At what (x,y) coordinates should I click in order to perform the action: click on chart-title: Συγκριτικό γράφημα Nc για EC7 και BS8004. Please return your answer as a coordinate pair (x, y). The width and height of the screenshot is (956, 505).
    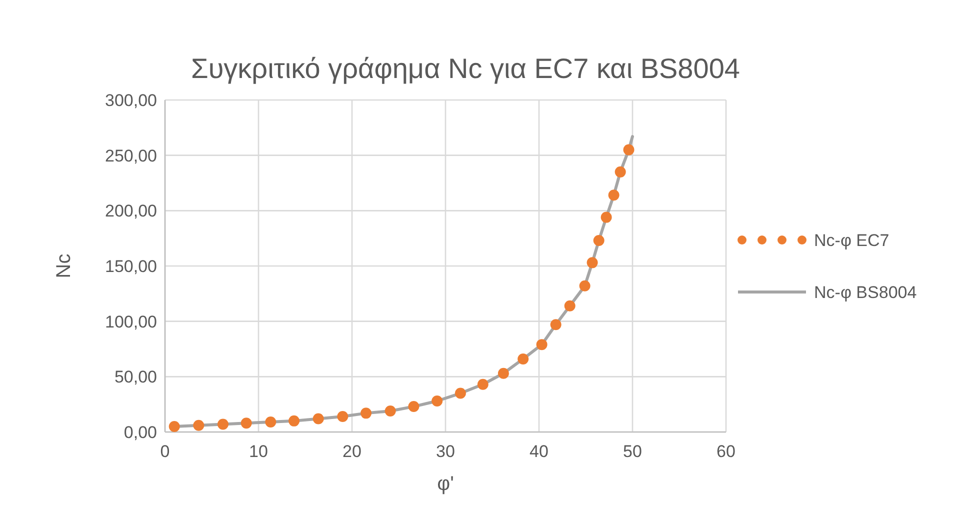
    Looking at the image, I should click on (465, 68).